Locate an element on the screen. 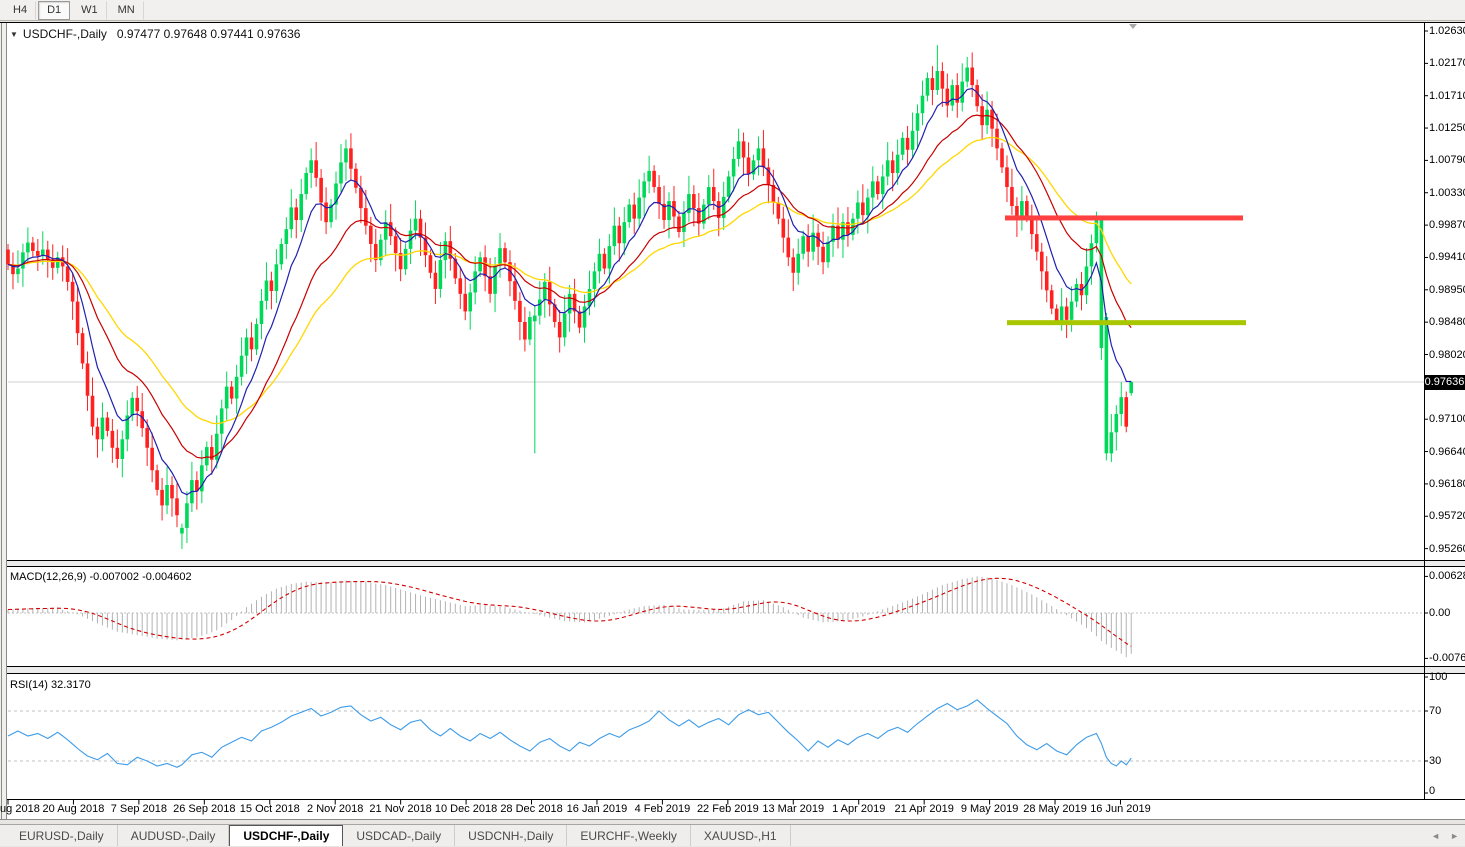 The width and height of the screenshot is (1465, 847). current-price-tag: 0.97636 is located at coordinates (1444, 382).